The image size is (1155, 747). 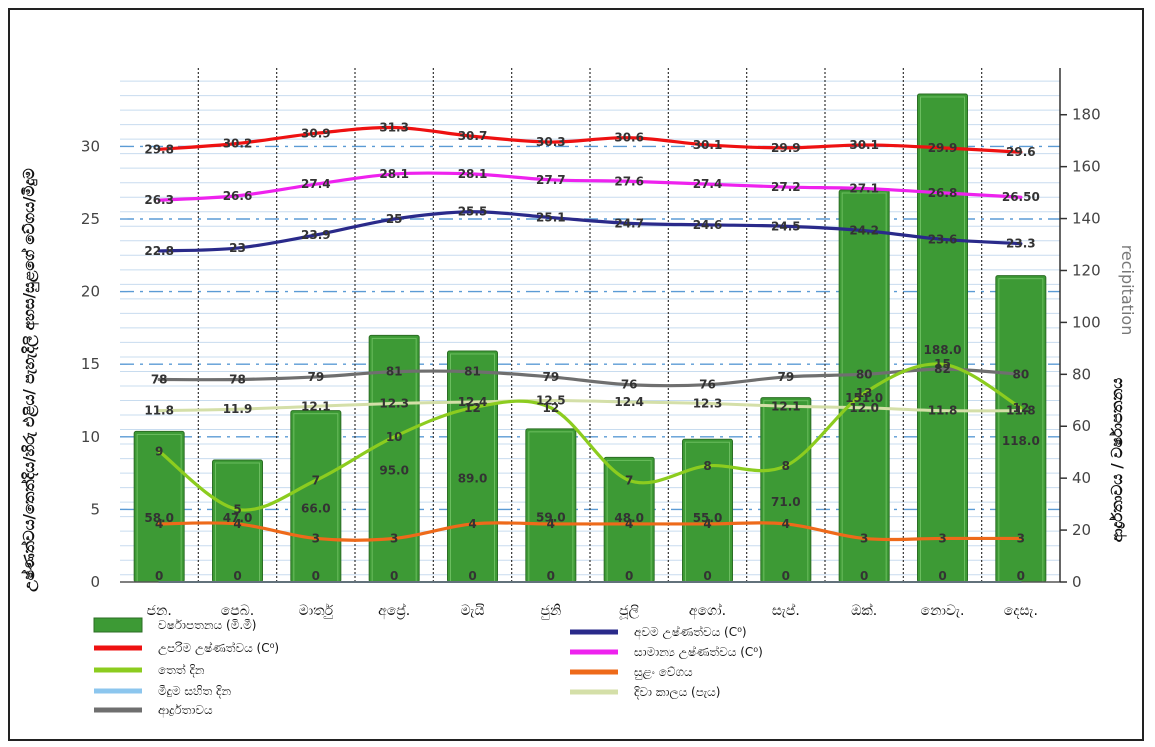 What do you see at coordinates (864, 611) in the screenshot?
I see `x-tick-label: ඔක්.` at bounding box center [864, 611].